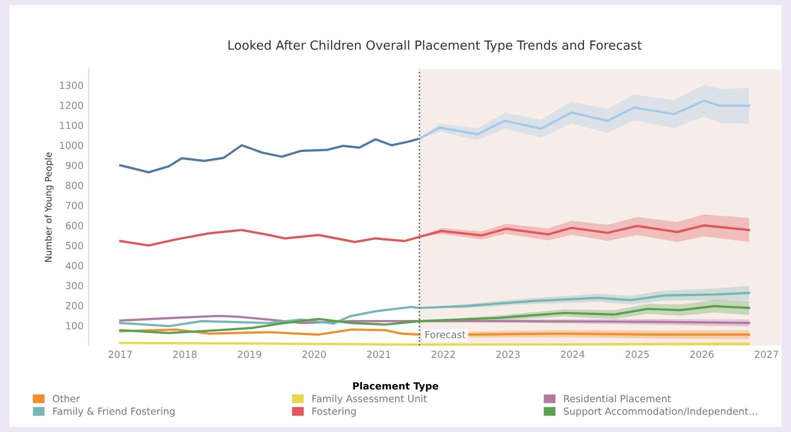 This screenshot has width=791, height=432. What do you see at coordinates (572, 354) in the screenshot?
I see `x-tick-label: 2024` at bounding box center [572, 354].